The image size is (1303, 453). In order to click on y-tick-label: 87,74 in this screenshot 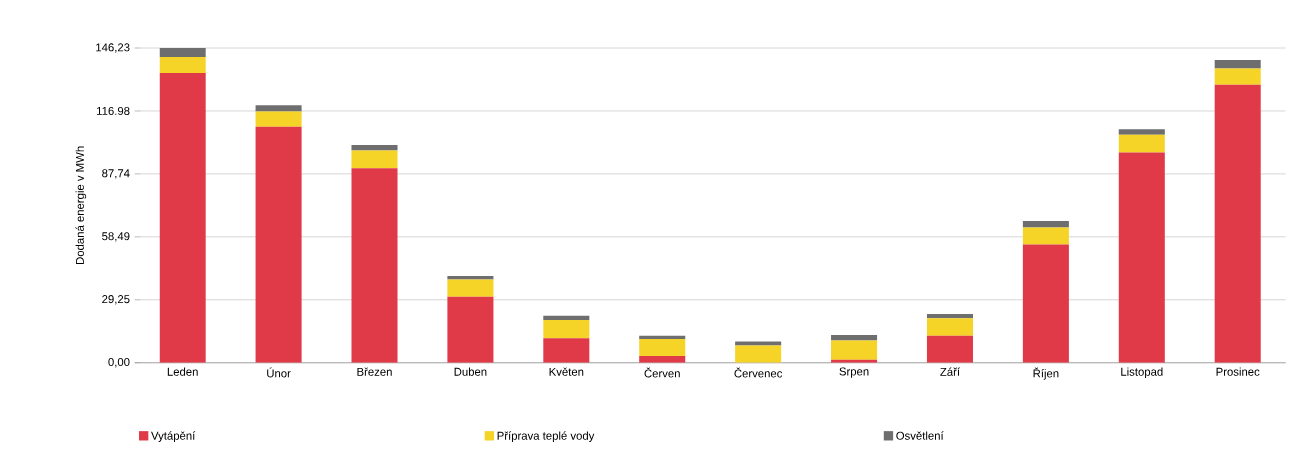, I will do `click(116, 174)`.